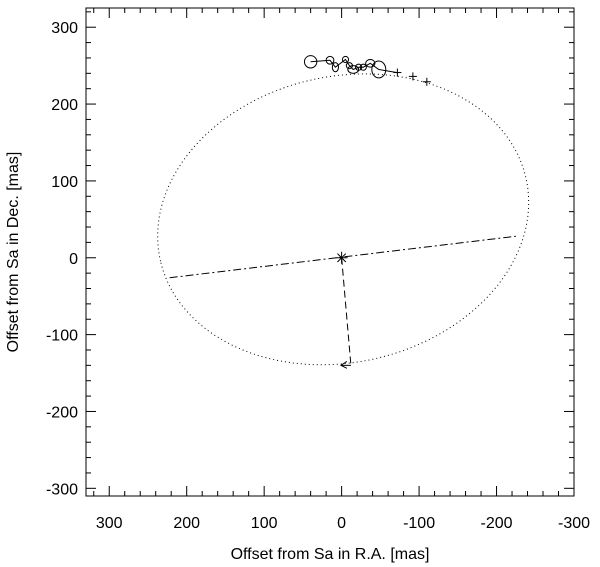 This screenshot has width=600, height=567. Describe the element at coordinates (109, 523) in the screenshot. I see `x-tick-label: 300` at that location.